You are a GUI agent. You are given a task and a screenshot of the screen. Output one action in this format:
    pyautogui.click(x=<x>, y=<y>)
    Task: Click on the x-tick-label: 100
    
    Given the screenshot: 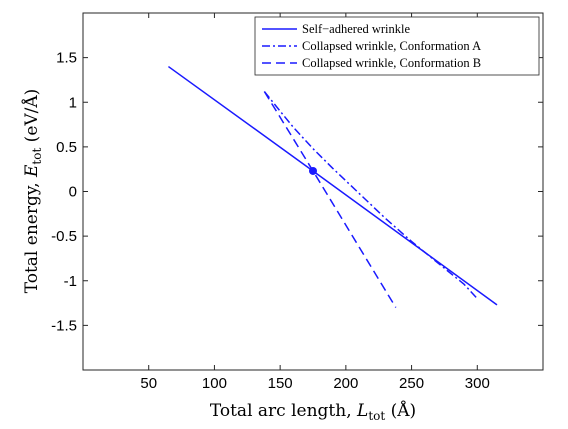 What is the action you would take?
    pyautogui.click(x=214, y=383)
    